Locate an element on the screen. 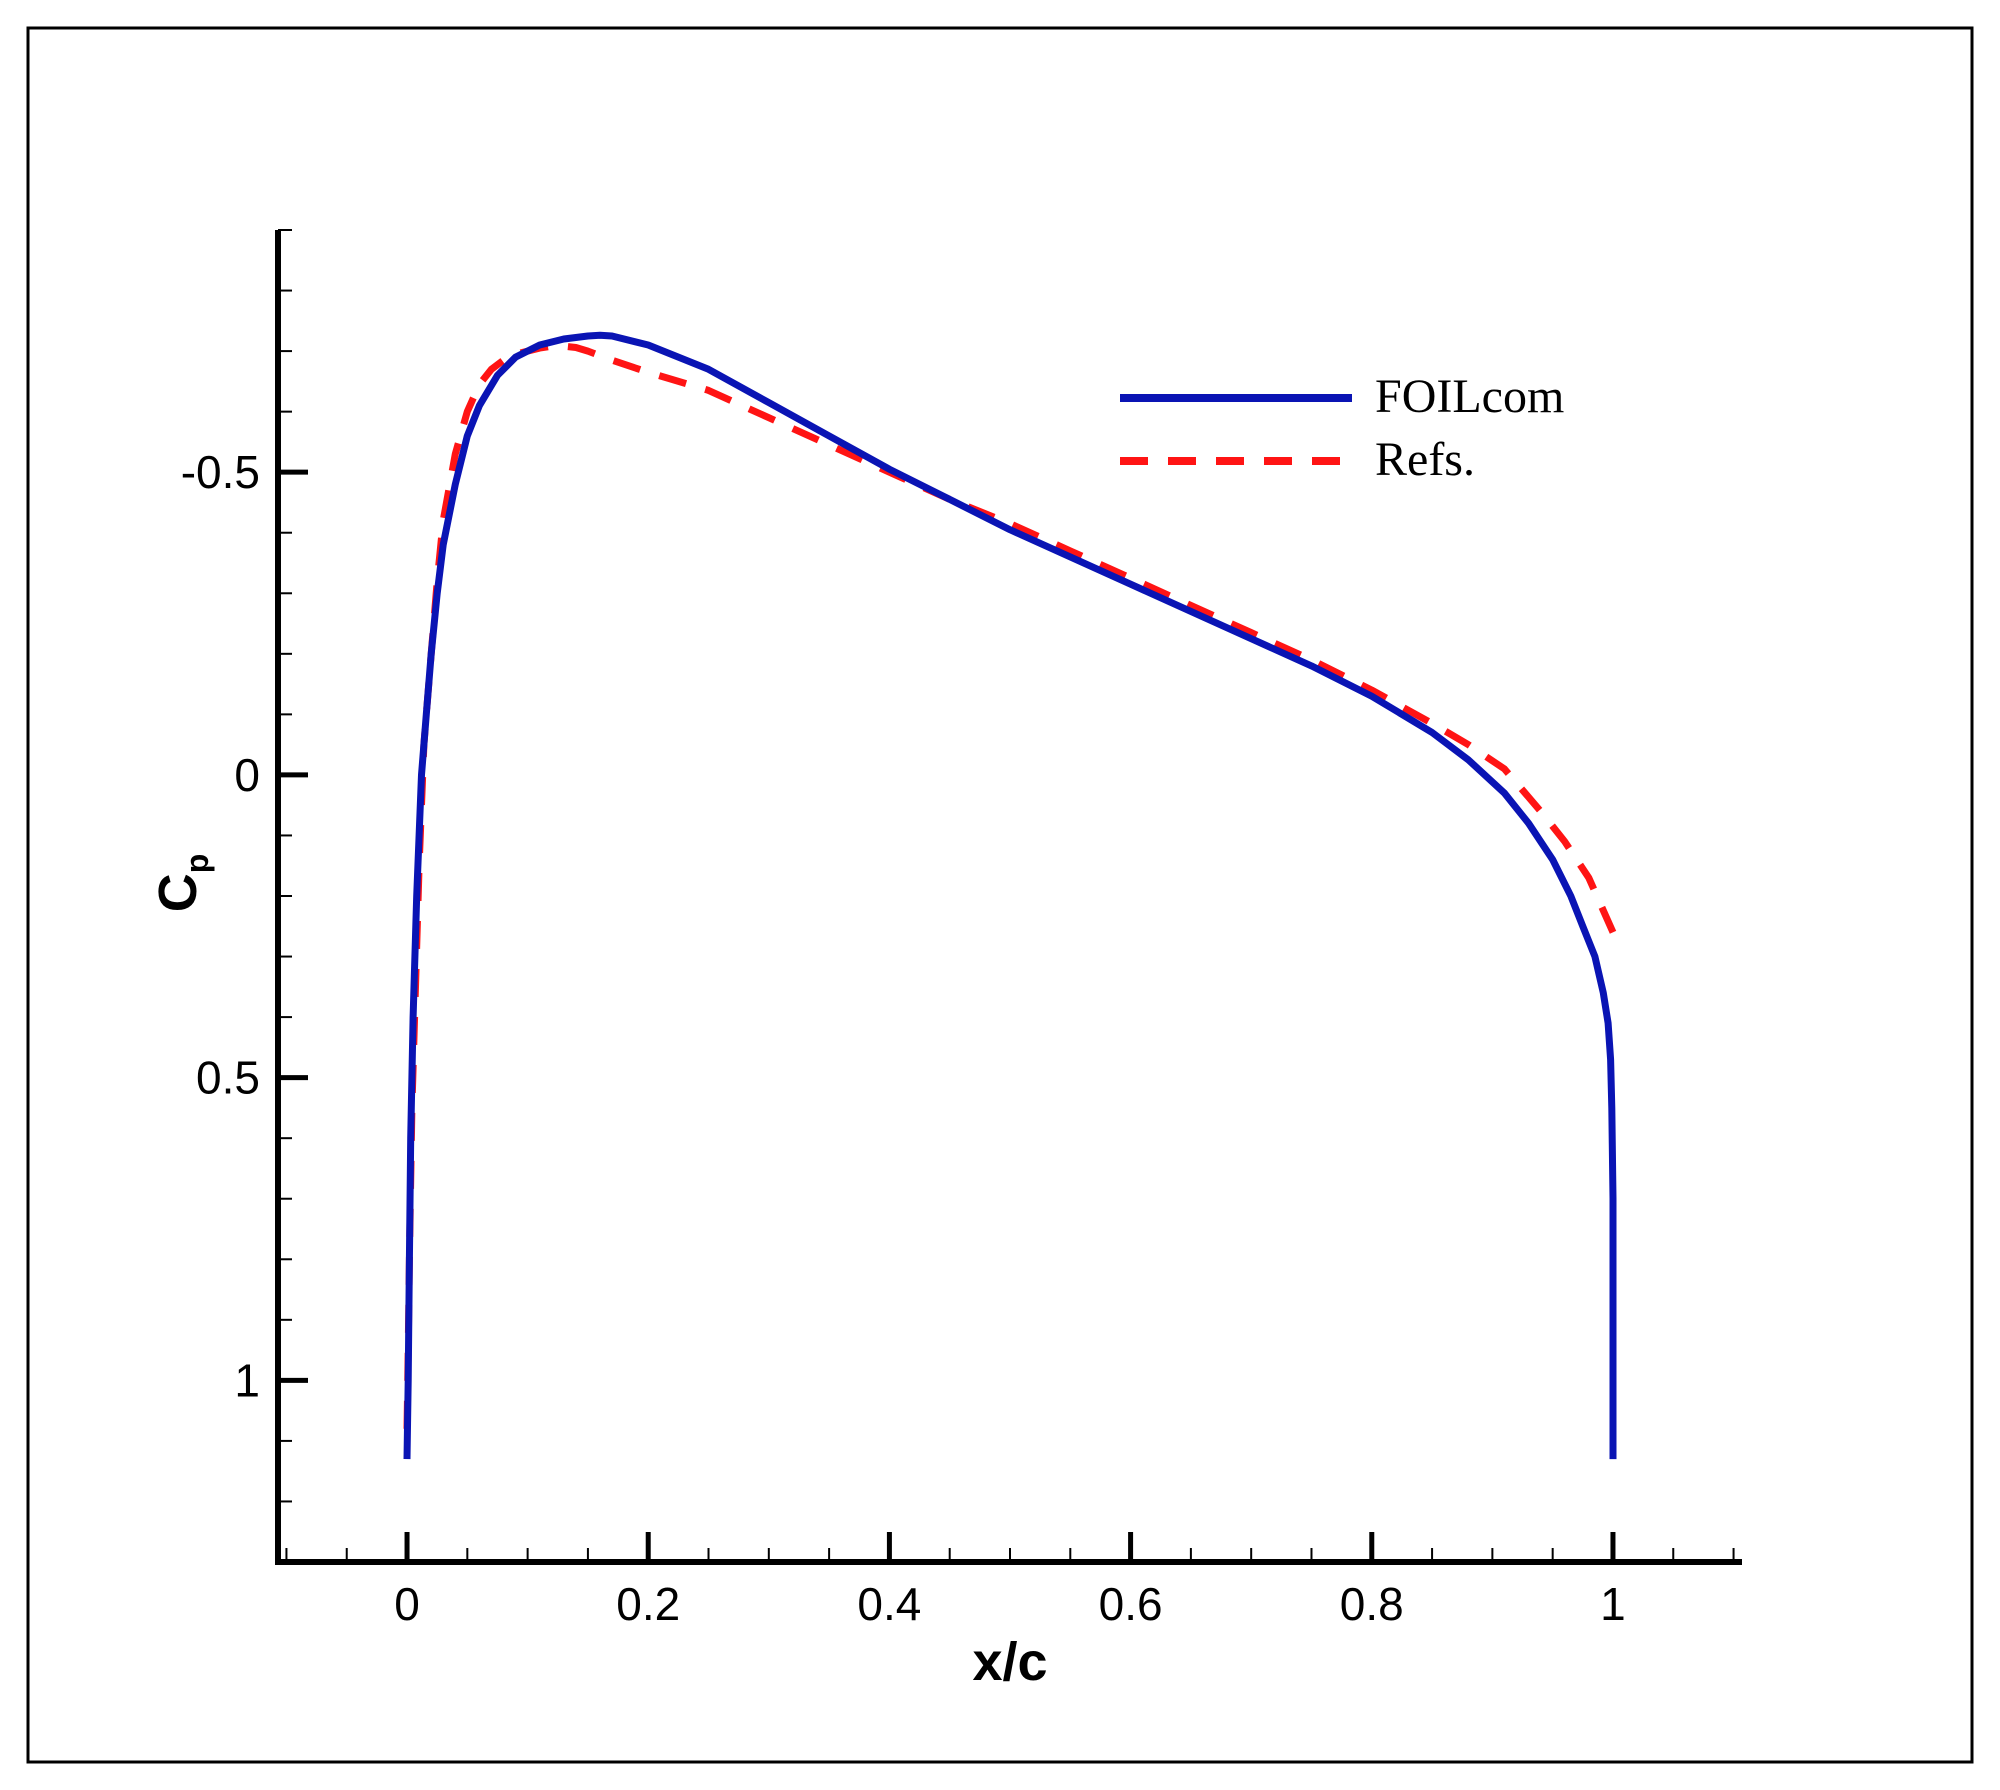  x-tick-label: 0.6 is located at coordinates (1131, 1604).